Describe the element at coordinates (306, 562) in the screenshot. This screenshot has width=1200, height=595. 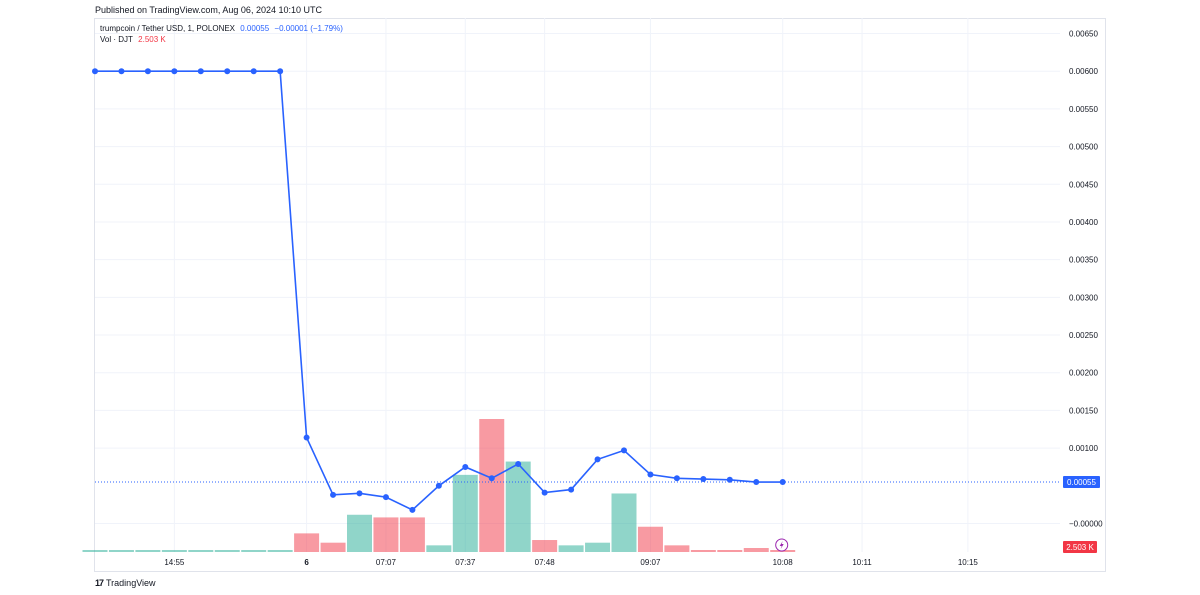
I see `time-tick-label: 6` at that location.